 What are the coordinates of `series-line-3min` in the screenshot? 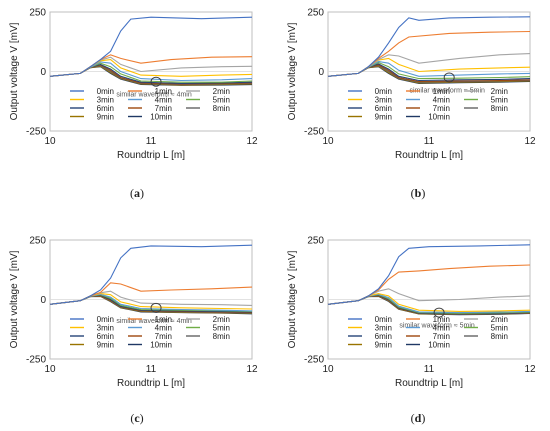 It's located at (429, 302).